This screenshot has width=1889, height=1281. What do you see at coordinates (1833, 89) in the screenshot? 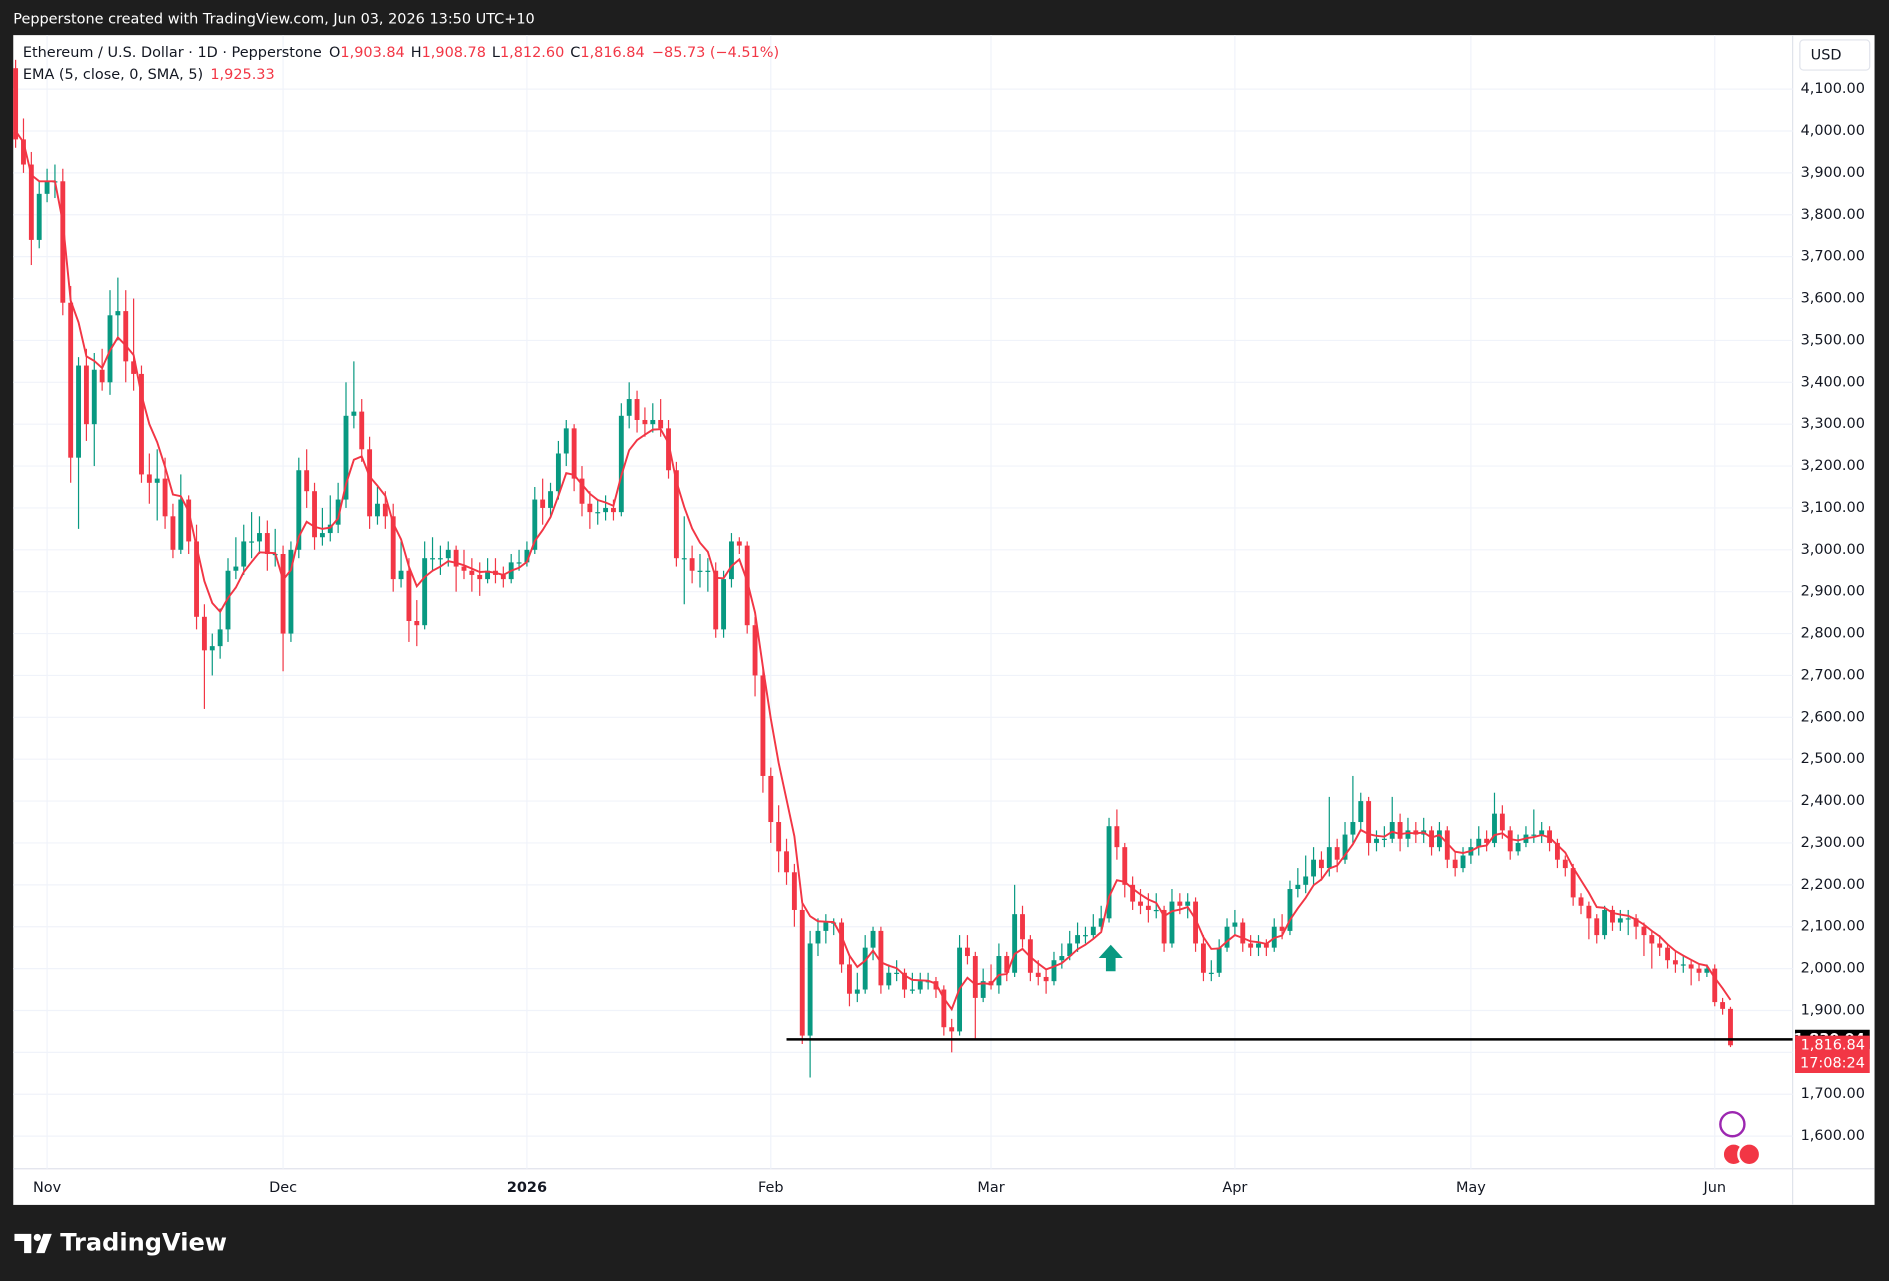
I see `y-tick-label: 4,100.00` at bounding box center [1833, 89].